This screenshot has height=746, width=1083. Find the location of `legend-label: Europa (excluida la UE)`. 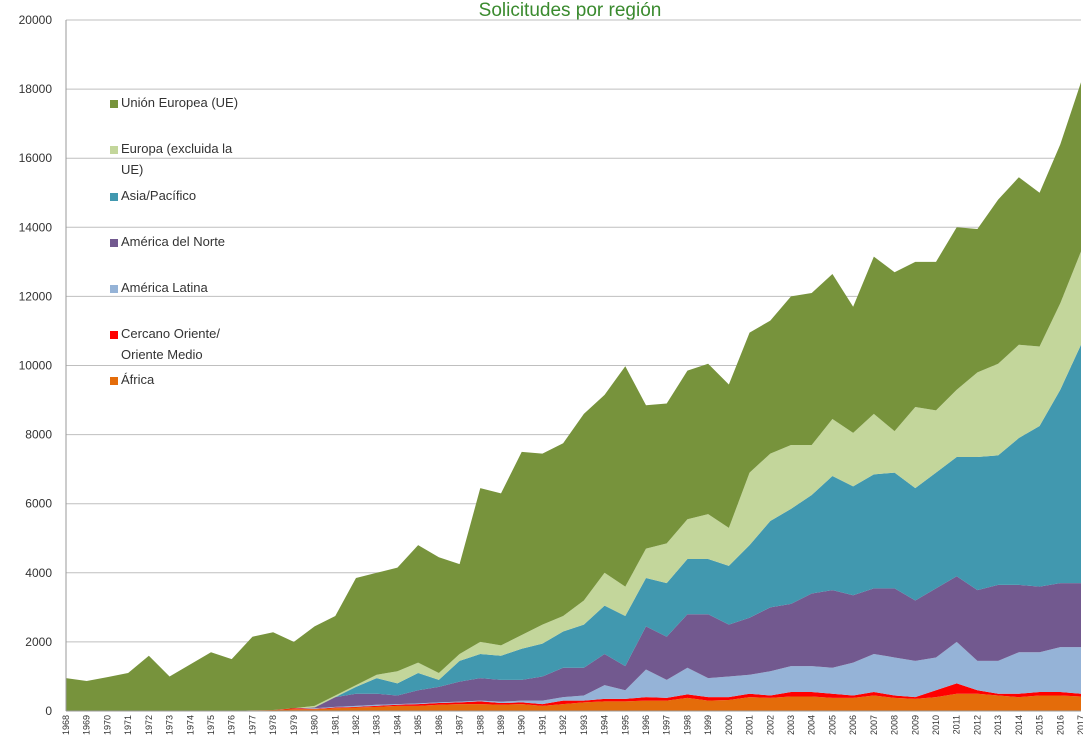

legend-label: Europa (excluida la UE) is located at coordinates (177, 159).